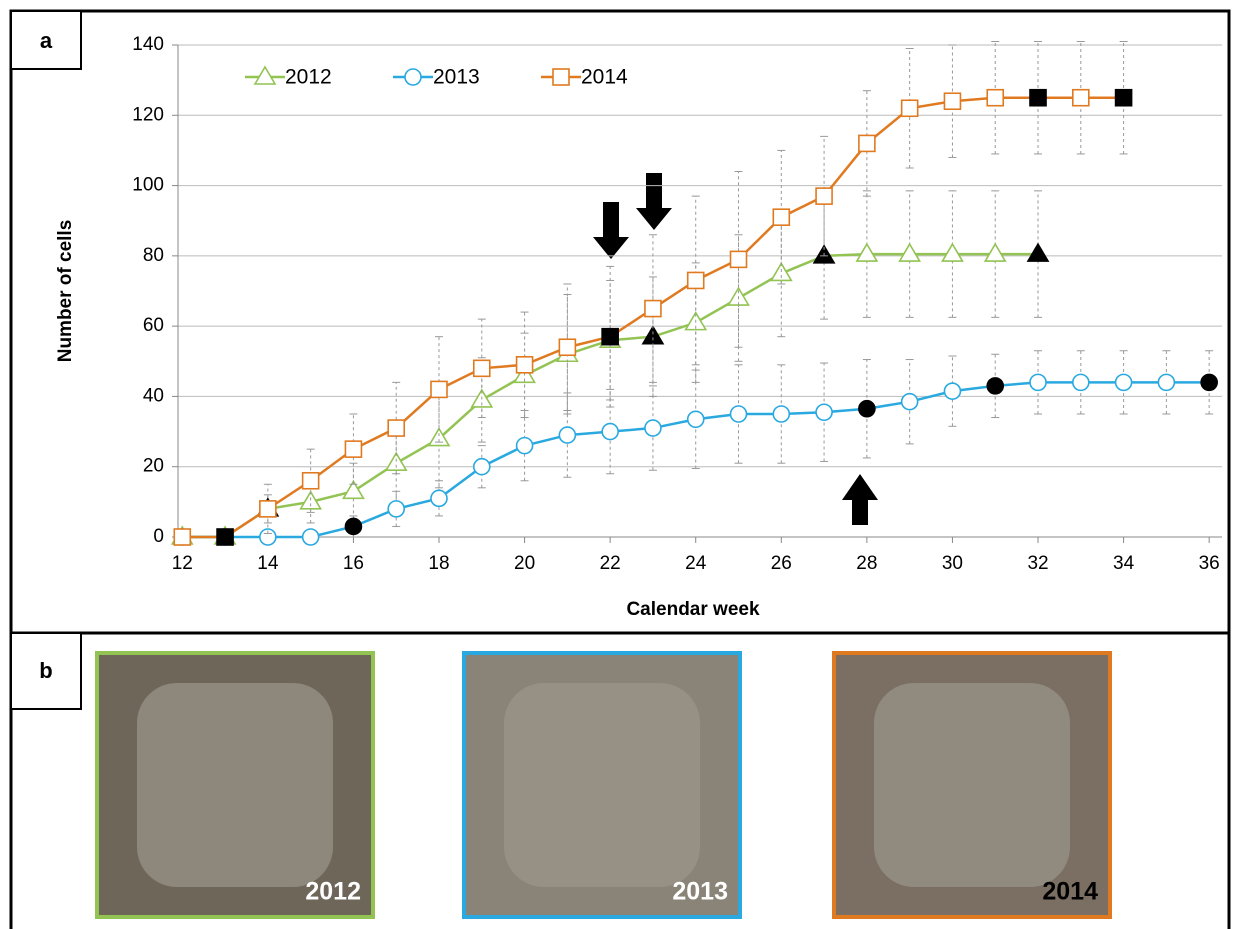 The height and width of the screenshot is (929, 1237). What do you see at coordinates (153, 325) in the screenshot?
I see `y-tick-label: 60` at bounding box center [153, 325].